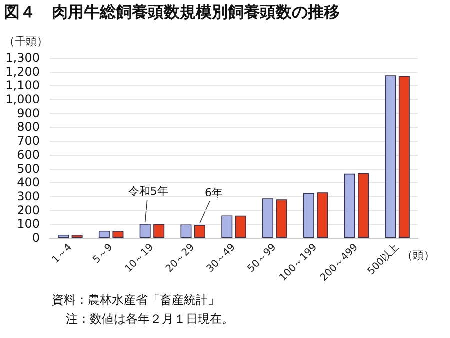 The image size is (450, 338). Describe the element at coordinates (299, 263) in the screenshot. I see `x-tick-label: 100～199` at that location.